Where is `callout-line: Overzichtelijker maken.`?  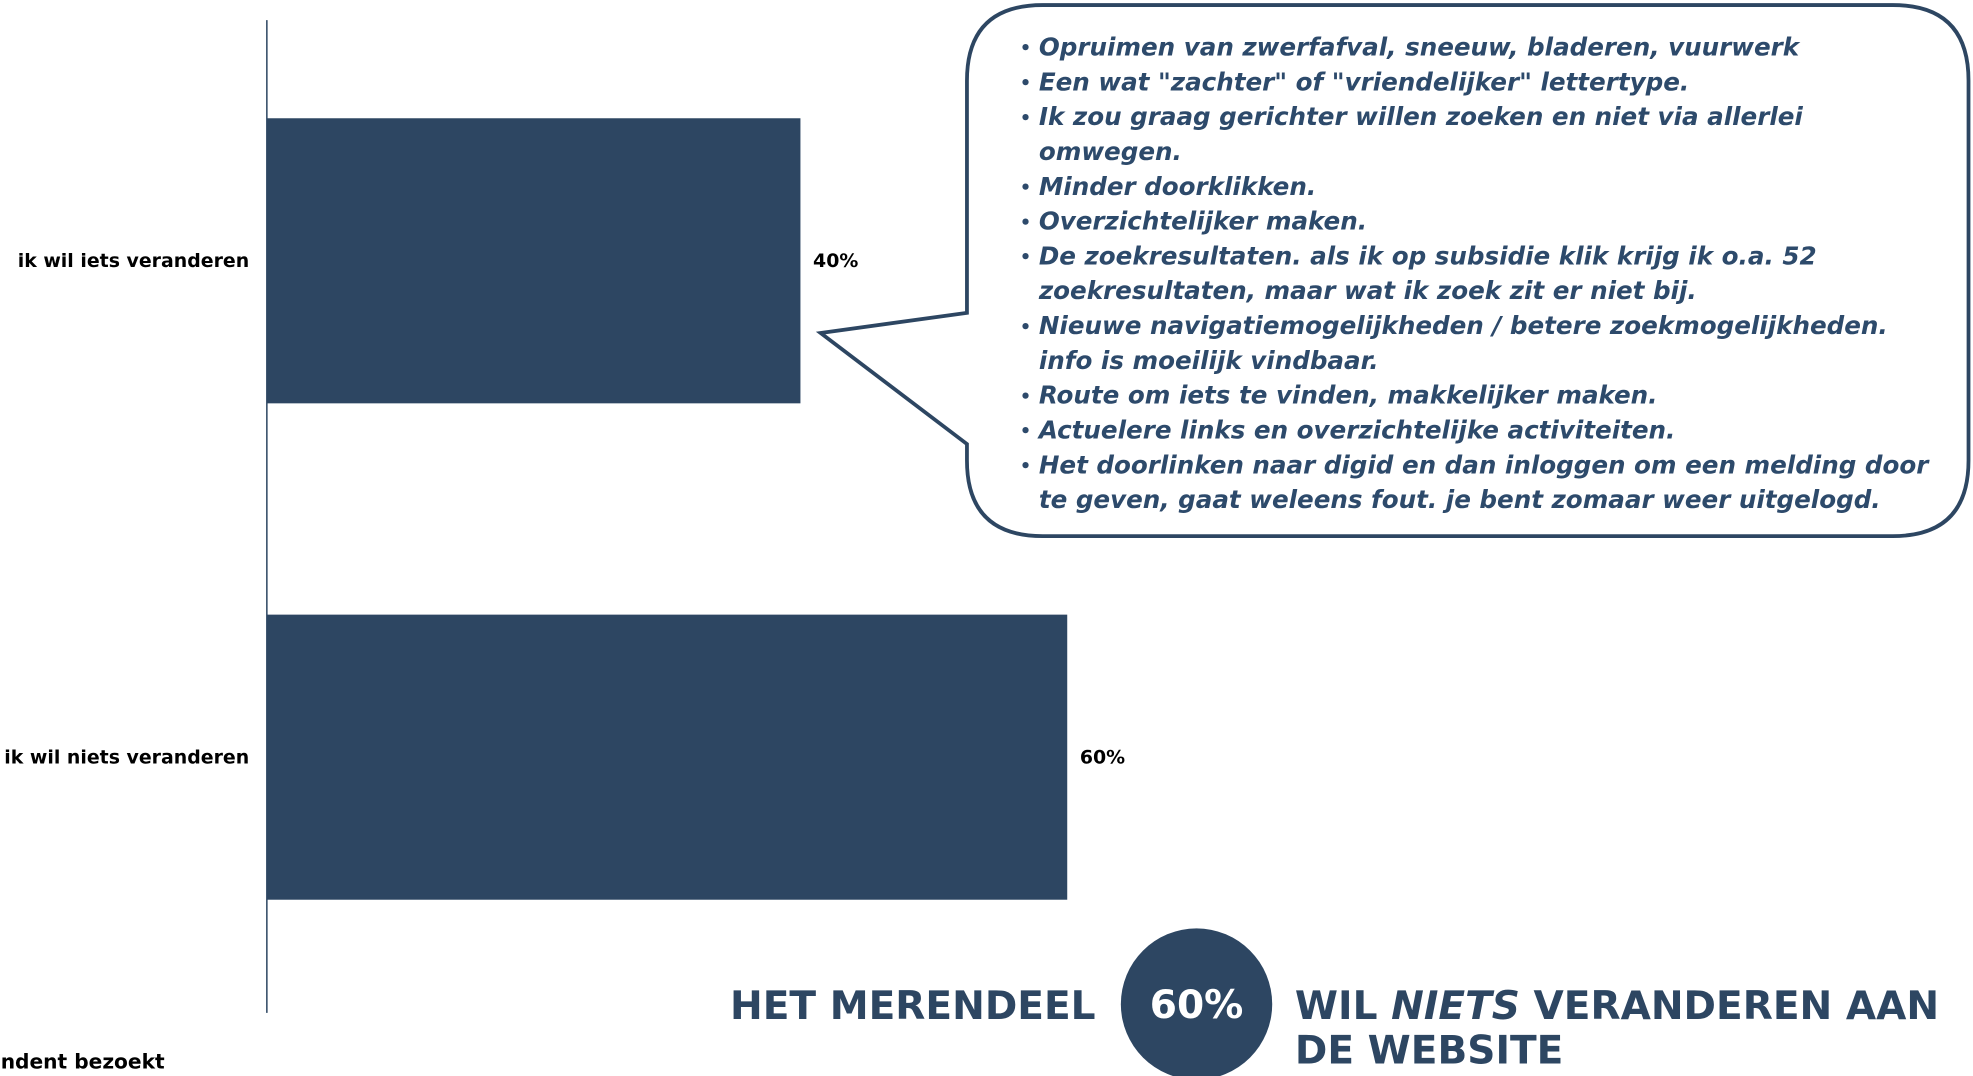 callout-line: Overzichtelijker maken. is located at coordinates (1203, 221).